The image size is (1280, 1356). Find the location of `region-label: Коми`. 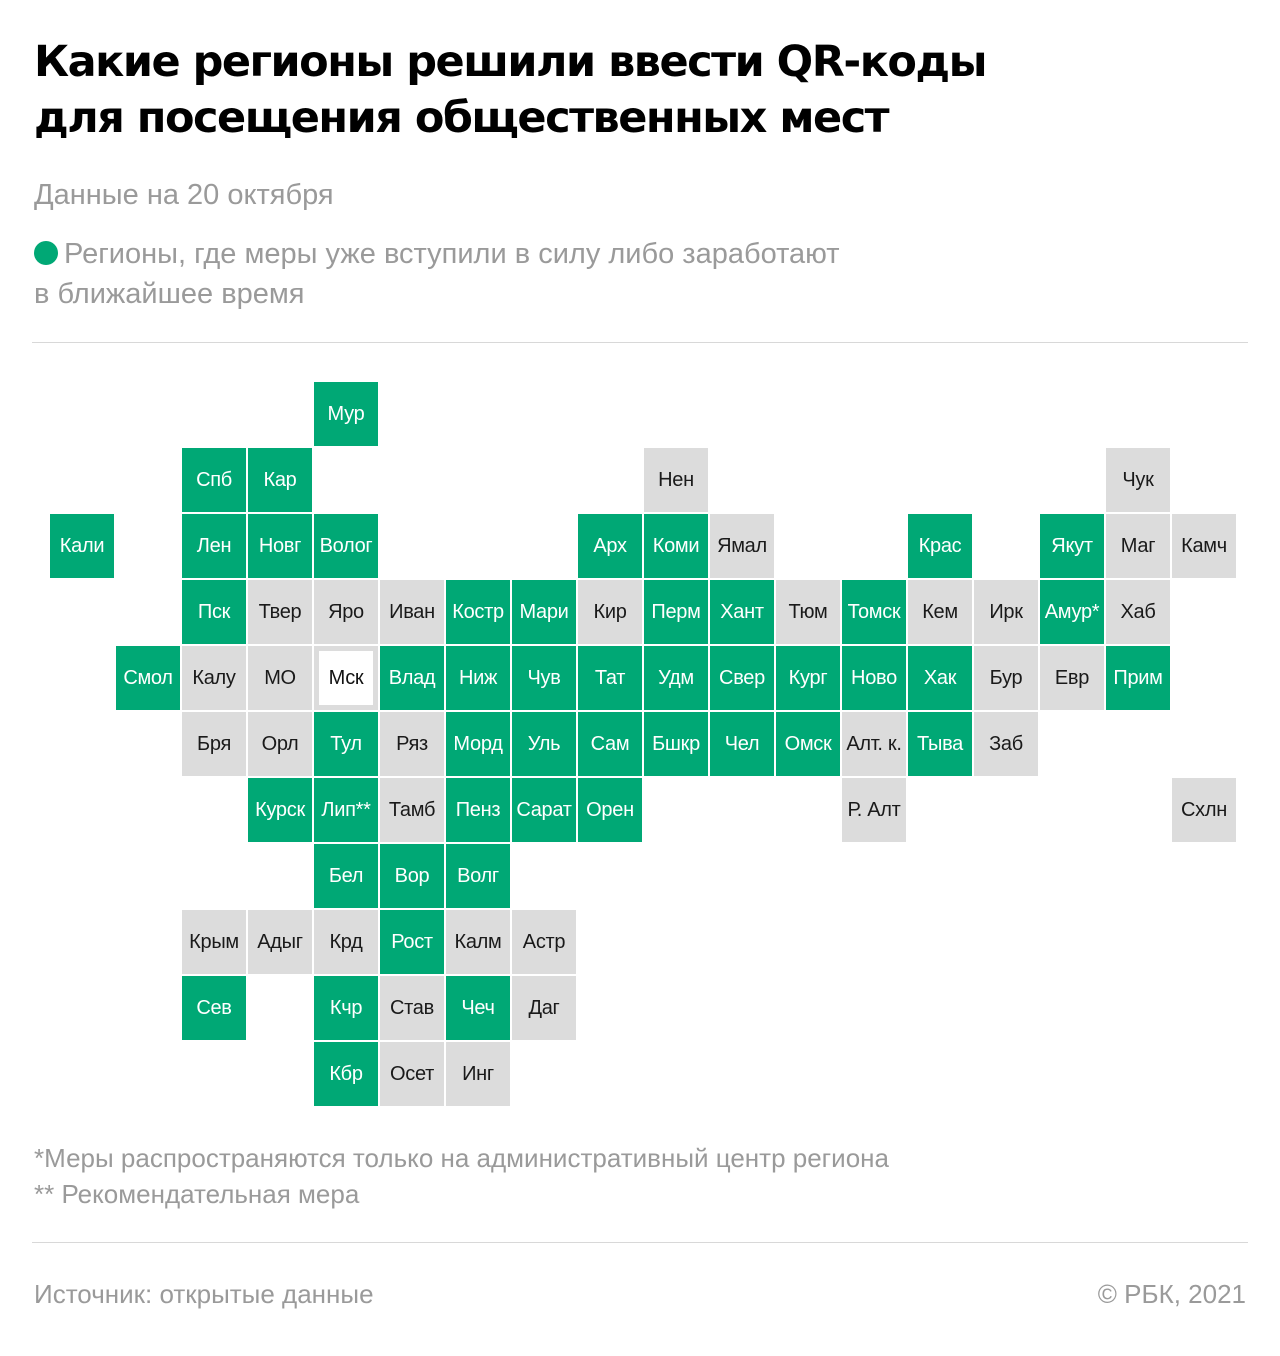

region-label: Коми is located at coordinates (676, 545).